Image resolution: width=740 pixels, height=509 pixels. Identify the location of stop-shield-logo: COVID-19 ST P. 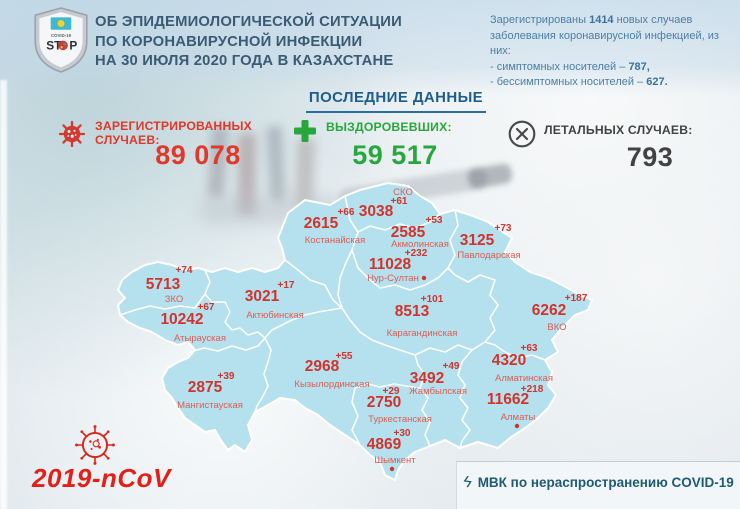
(61, 40).